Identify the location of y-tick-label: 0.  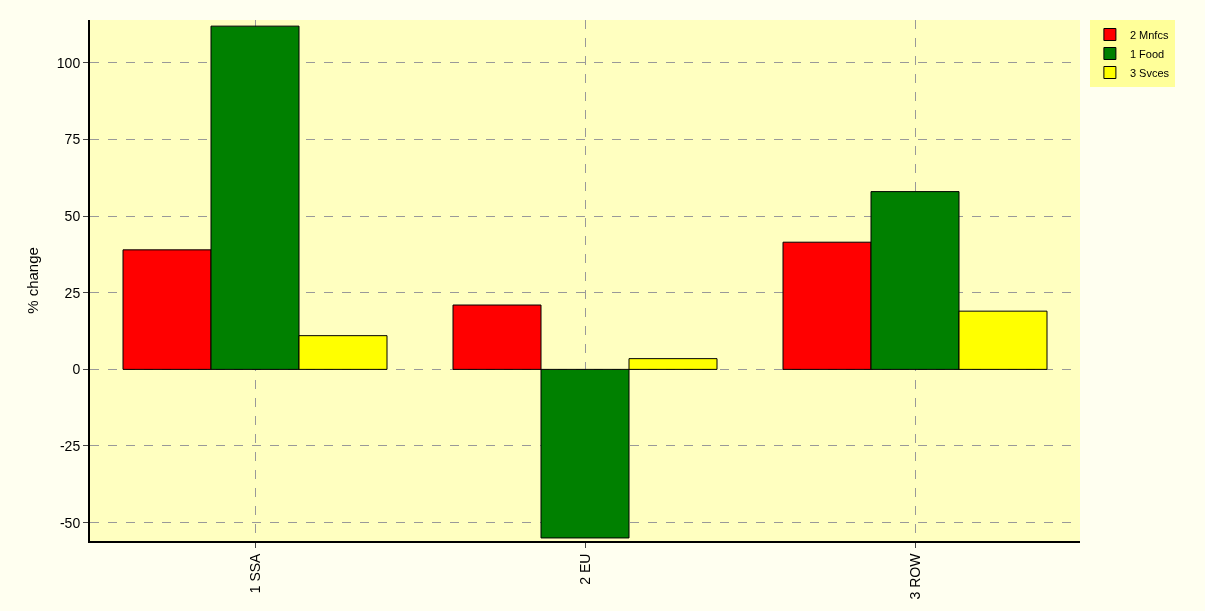
(76, 369).